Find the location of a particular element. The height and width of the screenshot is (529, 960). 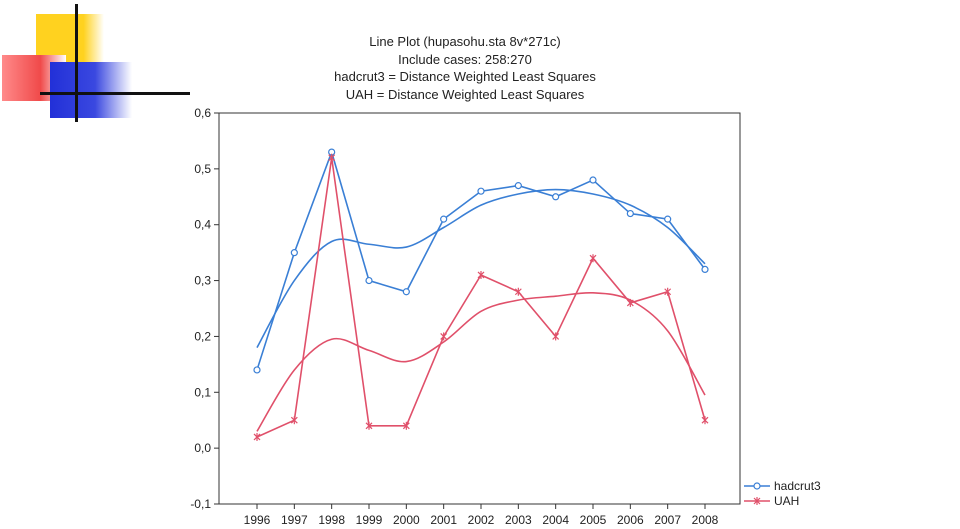

x-tick-label: 1999 is located at coordinates (369, 520).